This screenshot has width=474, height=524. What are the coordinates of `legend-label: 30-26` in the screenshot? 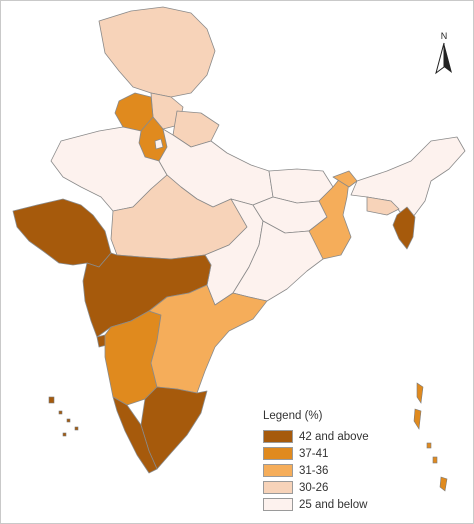 It's located at (314, 487).